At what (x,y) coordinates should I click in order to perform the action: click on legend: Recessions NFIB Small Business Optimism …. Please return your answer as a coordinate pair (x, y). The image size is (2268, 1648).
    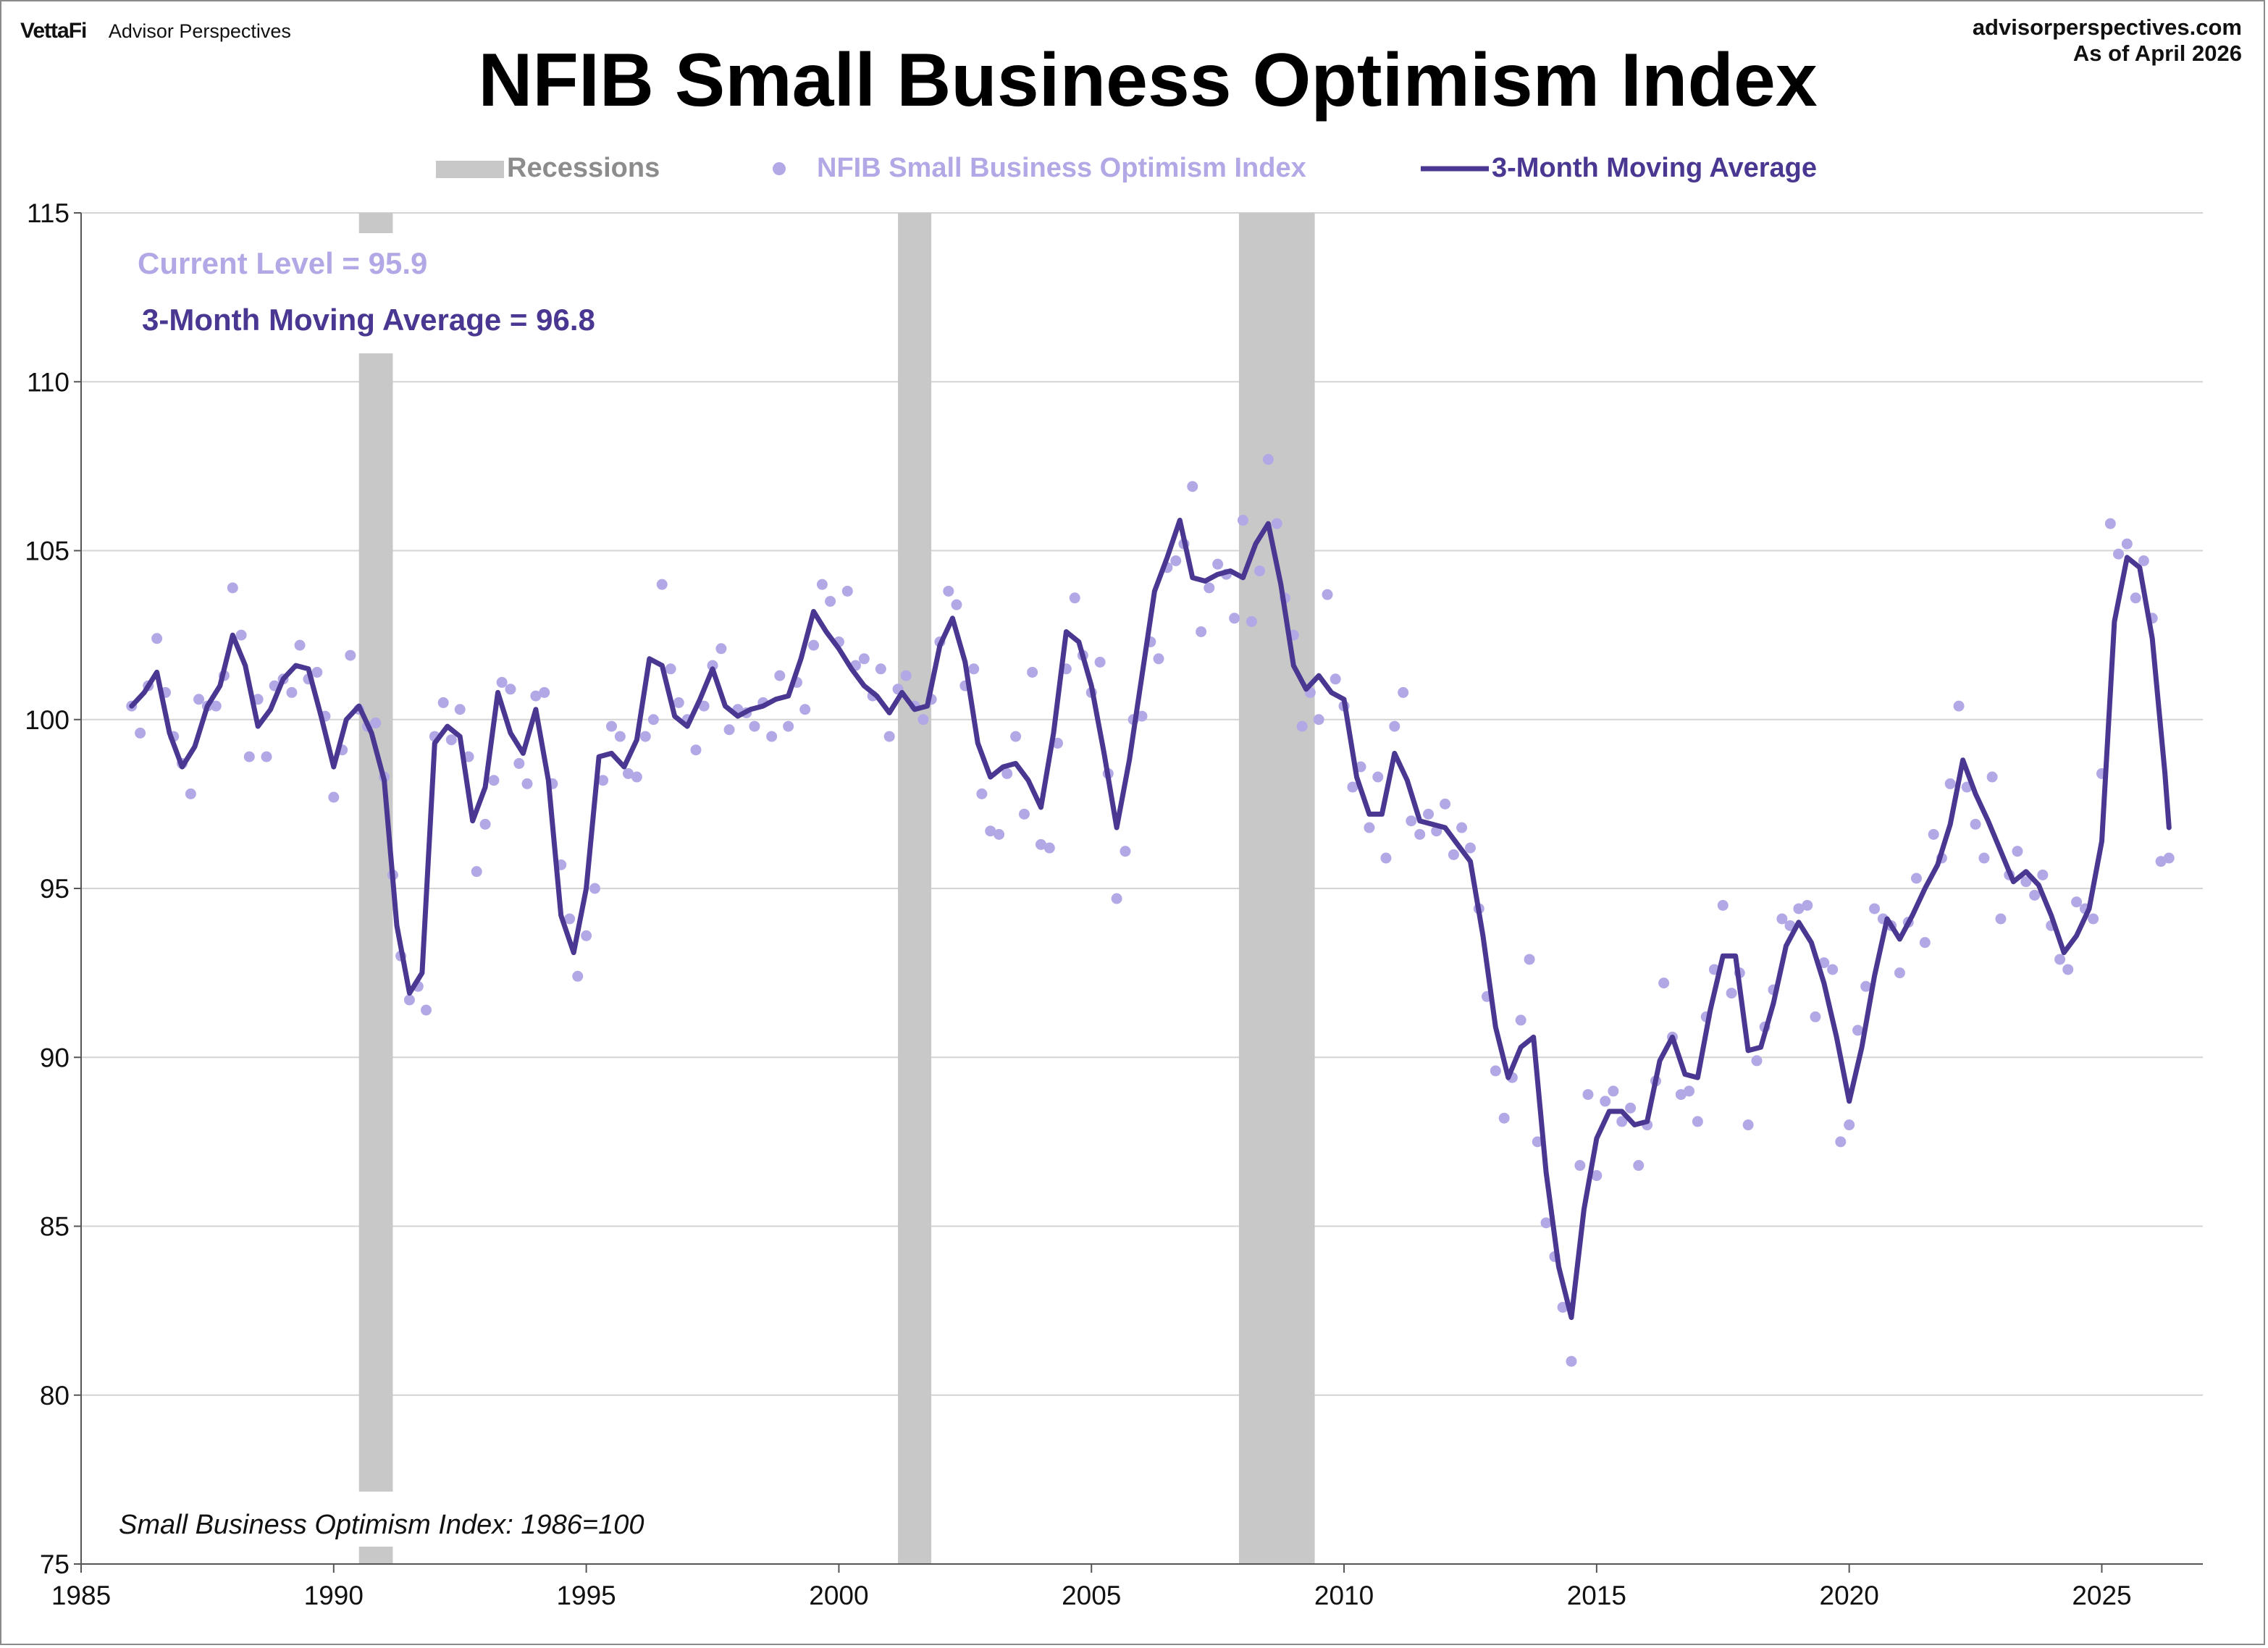
    Looking at the image, I should click on (1126, 168).